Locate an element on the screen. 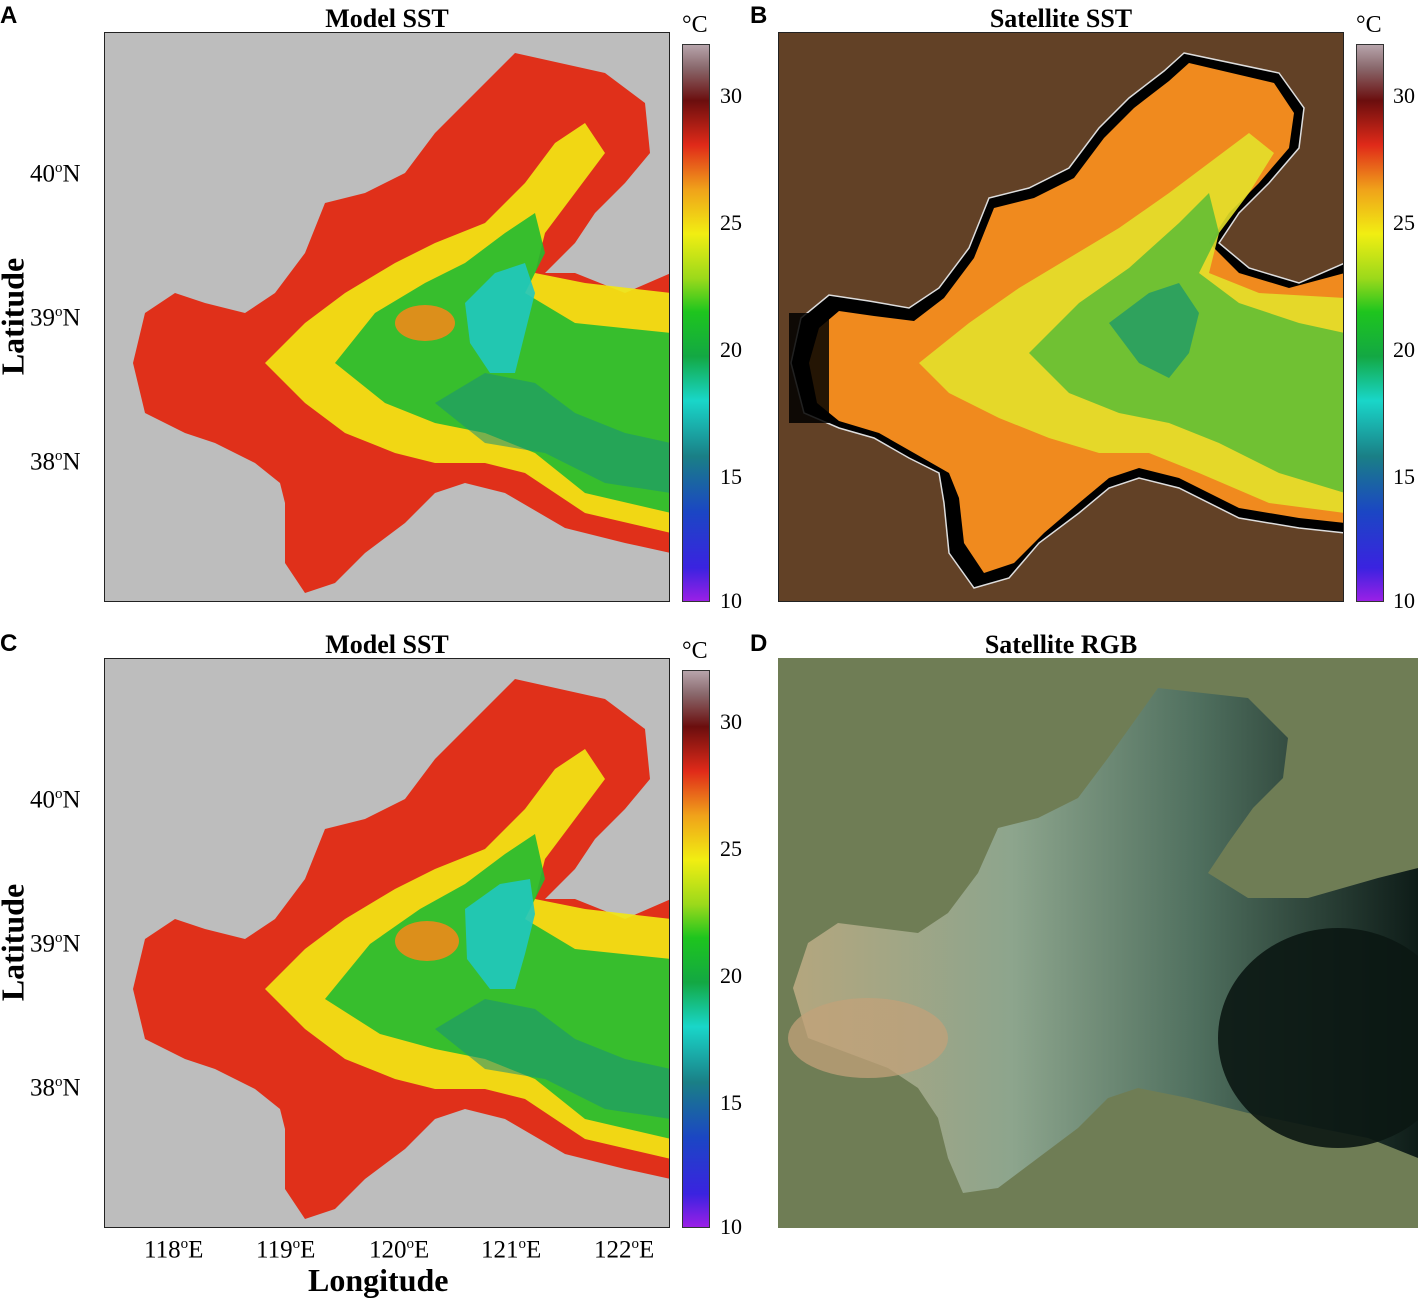 This screenshot has height=1301, width=1418. panel-c-lon-tick-118: 118oE is located at coordinates (174, 1250).